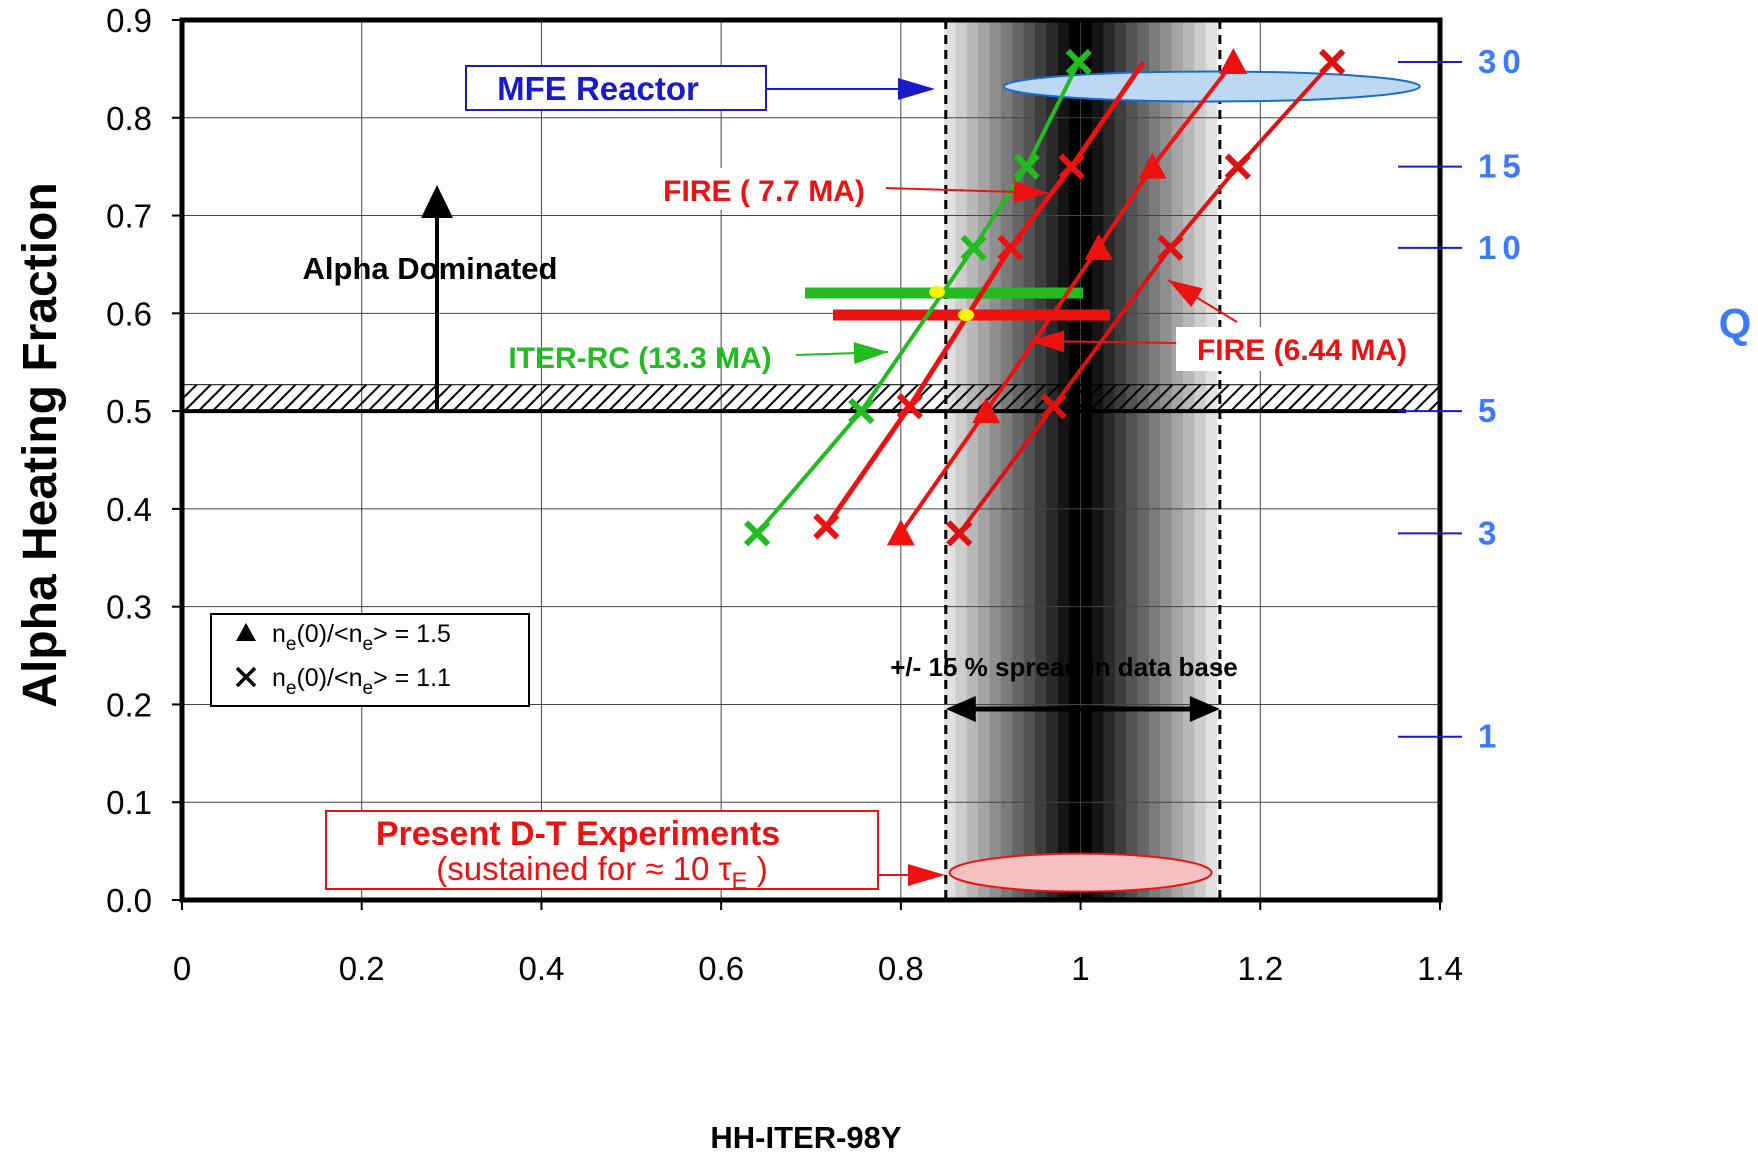 The image size is (1758, 1159). I want to click on y-tick-label: 0.4, so click(129, 509).